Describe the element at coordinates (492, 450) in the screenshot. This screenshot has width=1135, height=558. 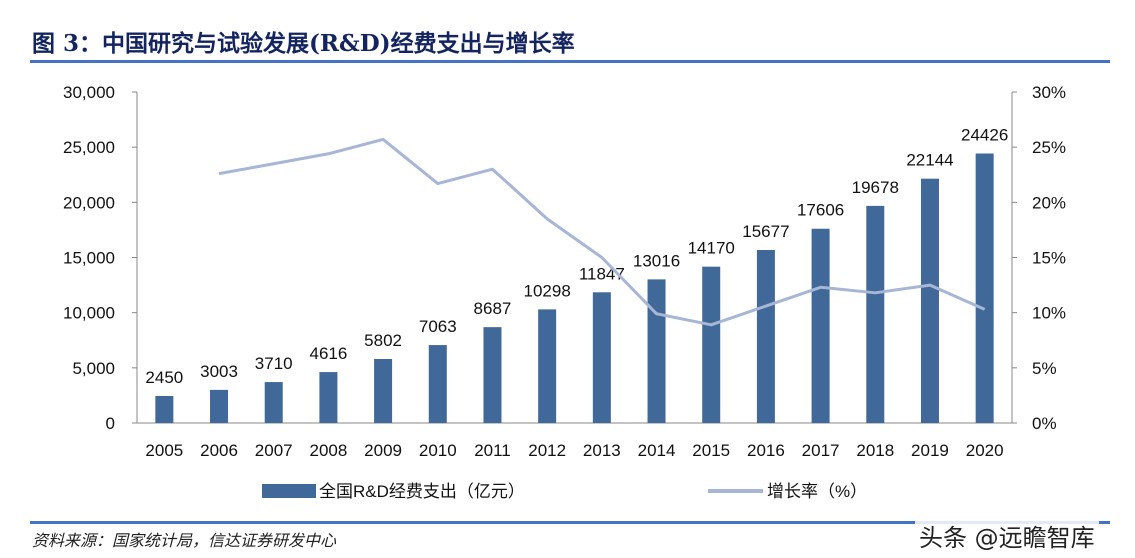
I see `x-tick-label: 2011` at that location.